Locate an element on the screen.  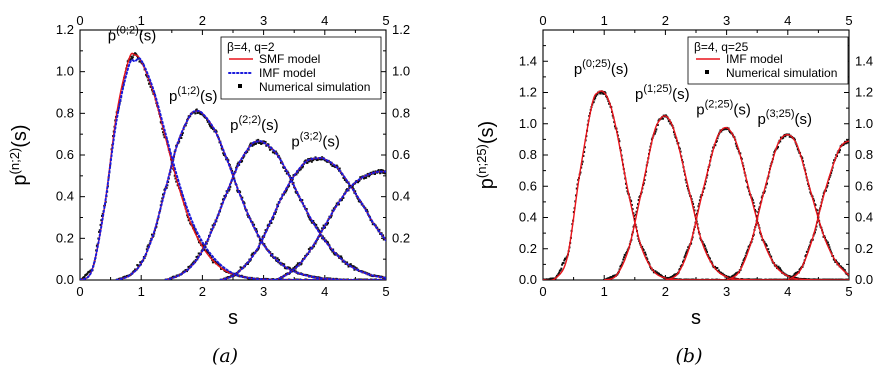
y-tick-label-left: 1.2 is located at coordinates (528, 92).